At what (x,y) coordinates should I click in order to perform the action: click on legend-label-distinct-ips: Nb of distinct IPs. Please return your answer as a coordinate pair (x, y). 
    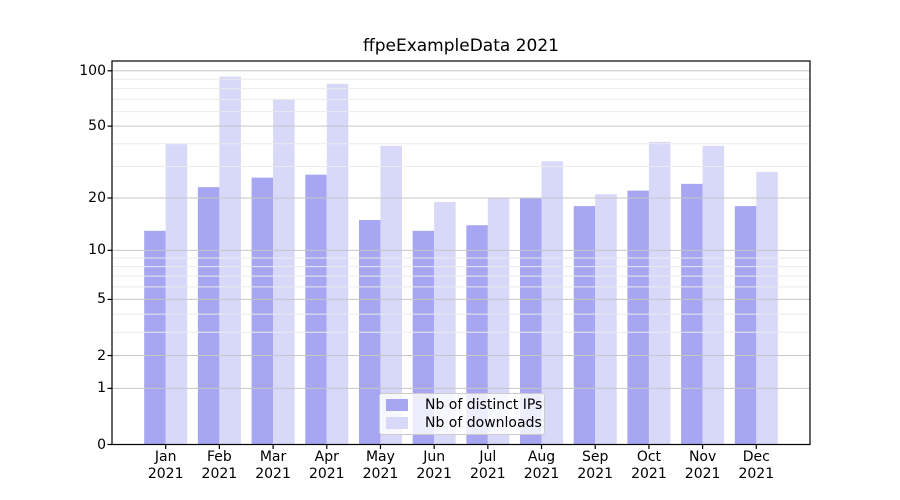
    Looking at the image, I should click on (484, 405).